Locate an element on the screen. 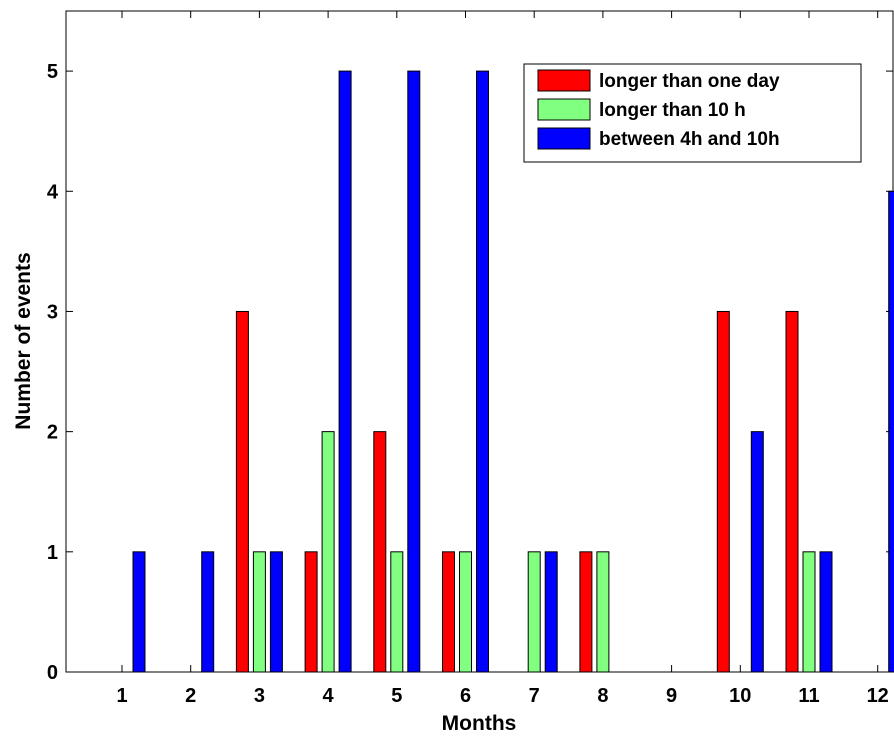  y-tick-label: 1 is located at coordinates (52, 553).